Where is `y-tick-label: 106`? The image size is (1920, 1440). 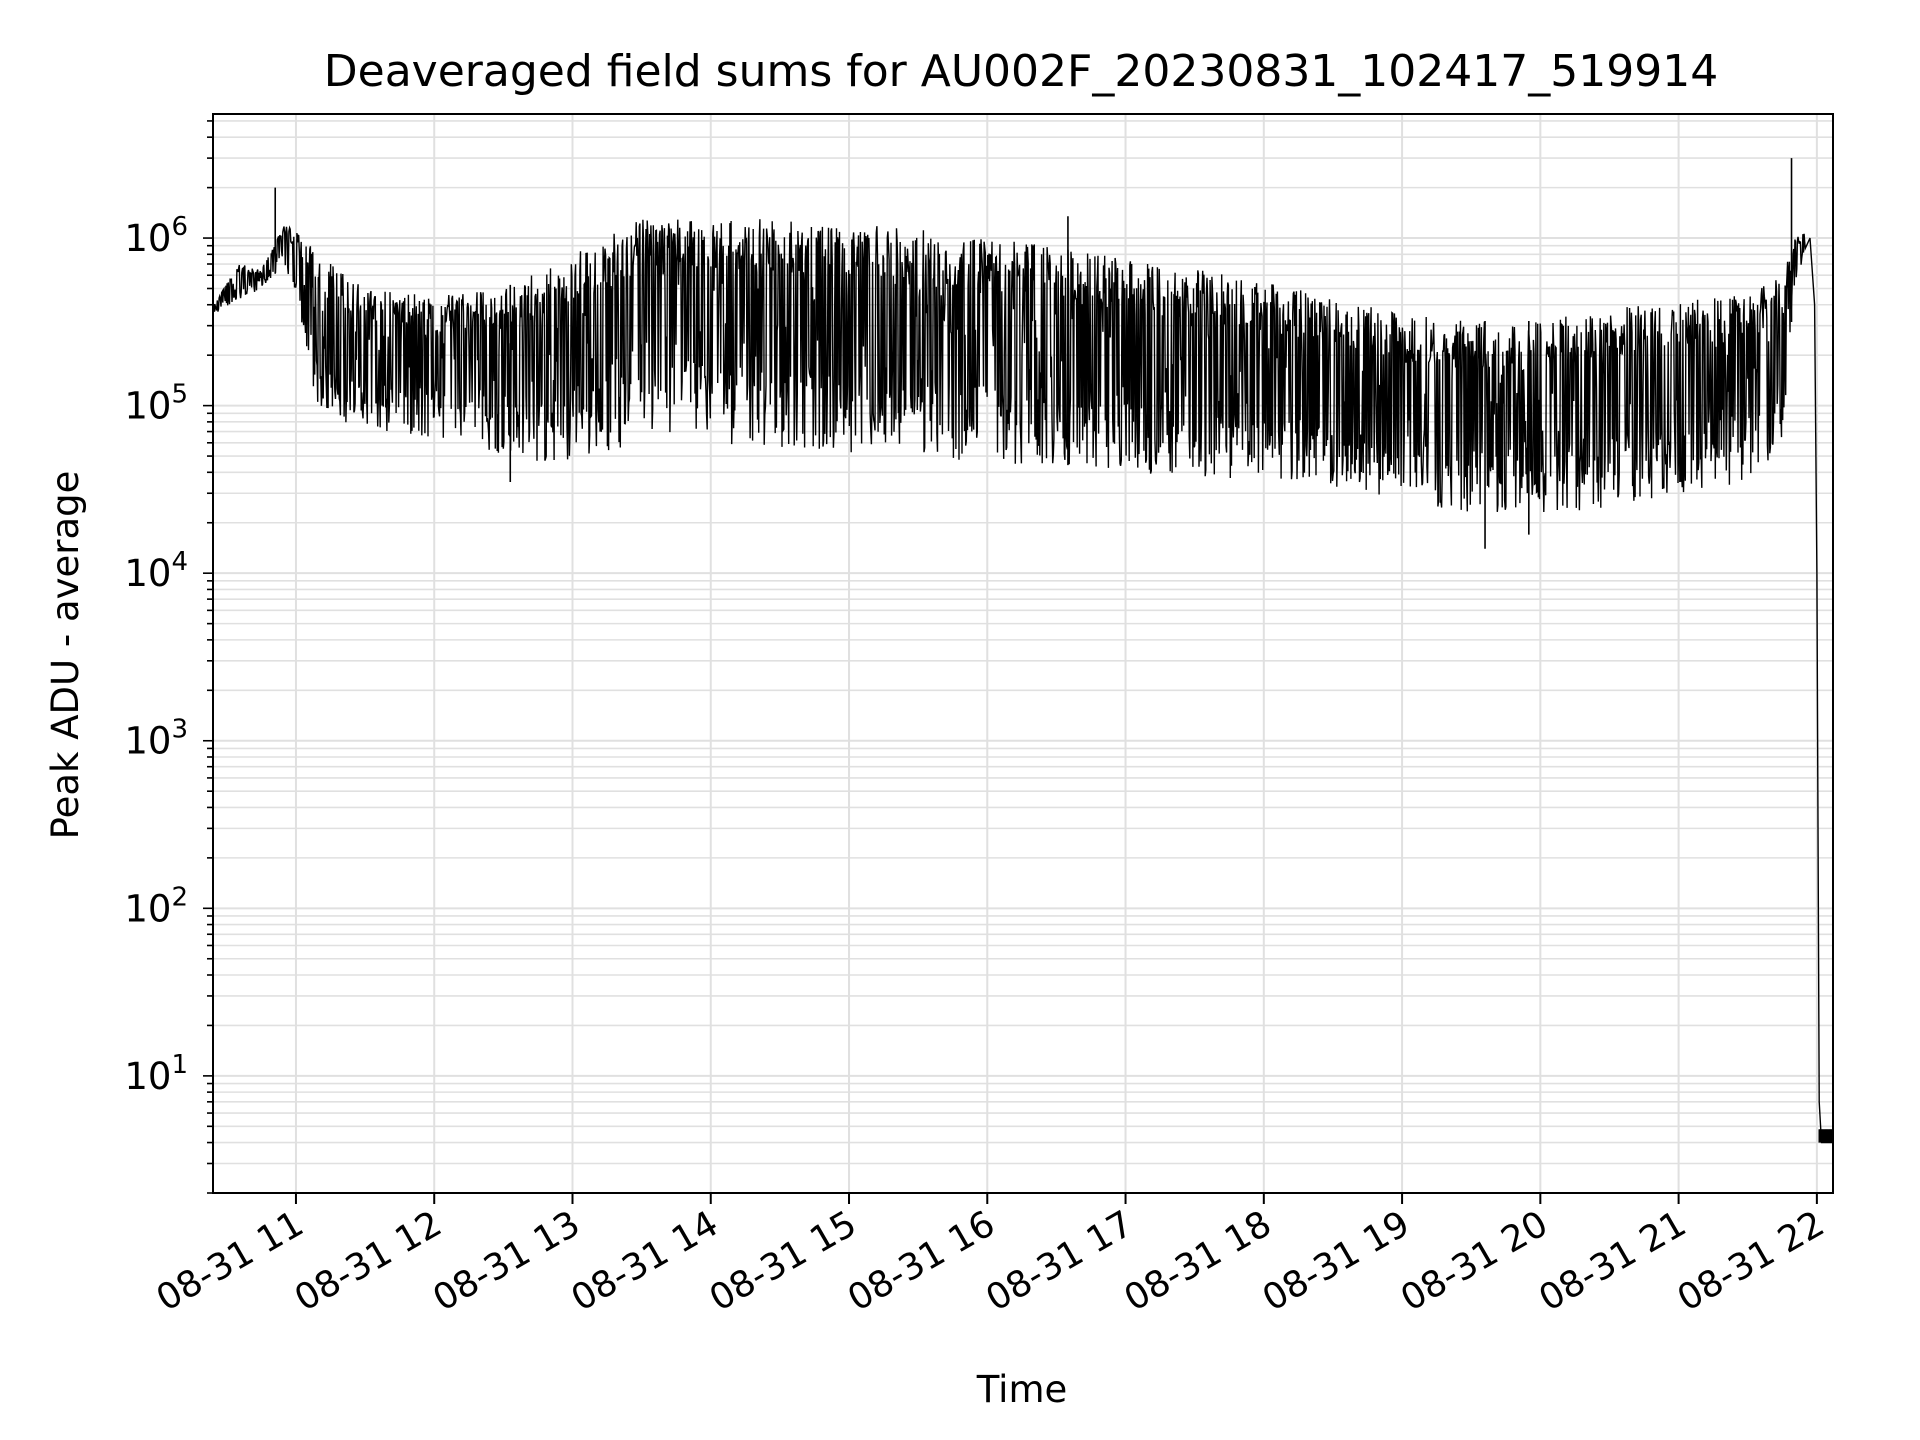
y-tick-label: 106 is located at coordinates (156, 236).